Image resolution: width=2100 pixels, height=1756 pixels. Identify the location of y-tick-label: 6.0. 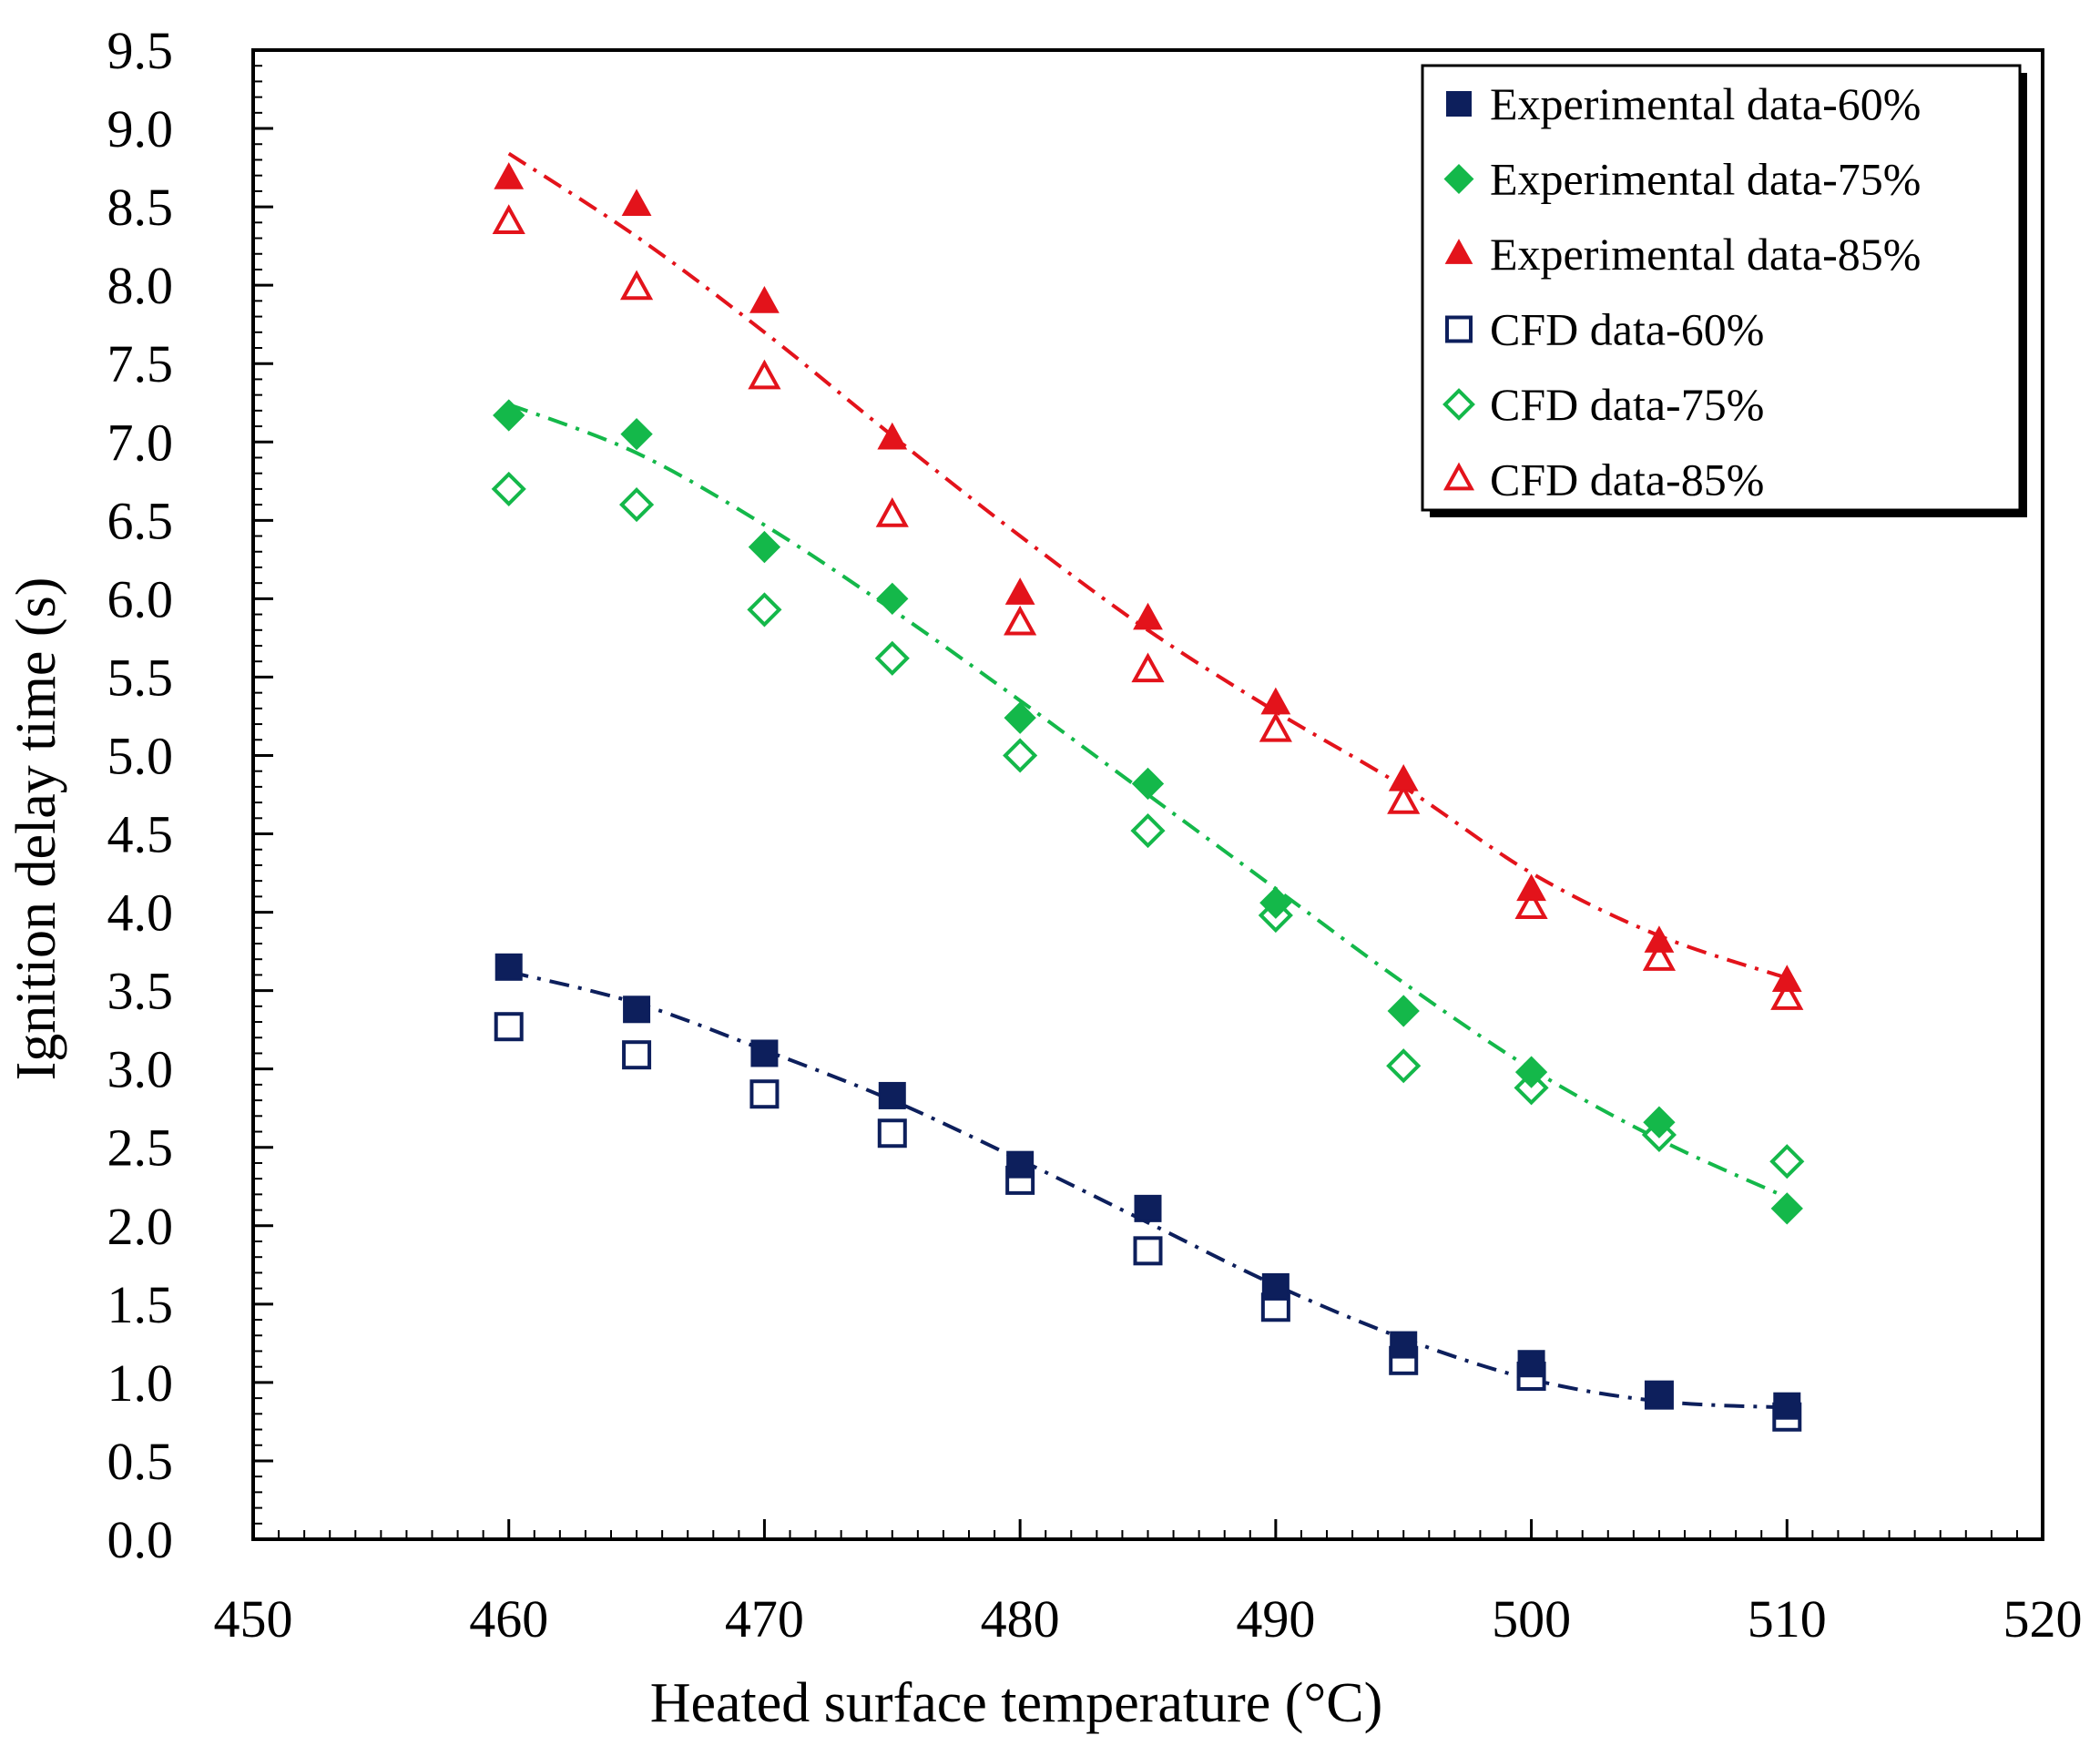
(140, 598).